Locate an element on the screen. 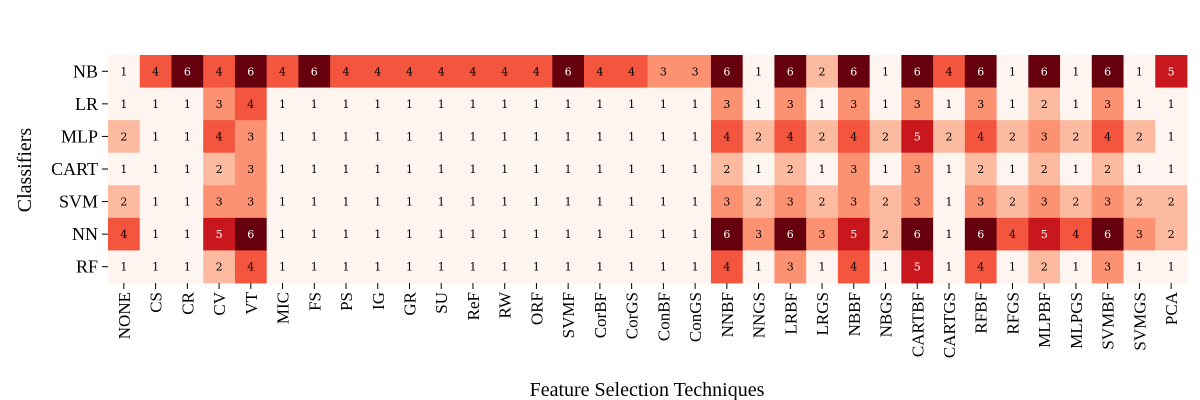  heatmap-cell-MLP-NBGS is located at coordinates (885, 137).